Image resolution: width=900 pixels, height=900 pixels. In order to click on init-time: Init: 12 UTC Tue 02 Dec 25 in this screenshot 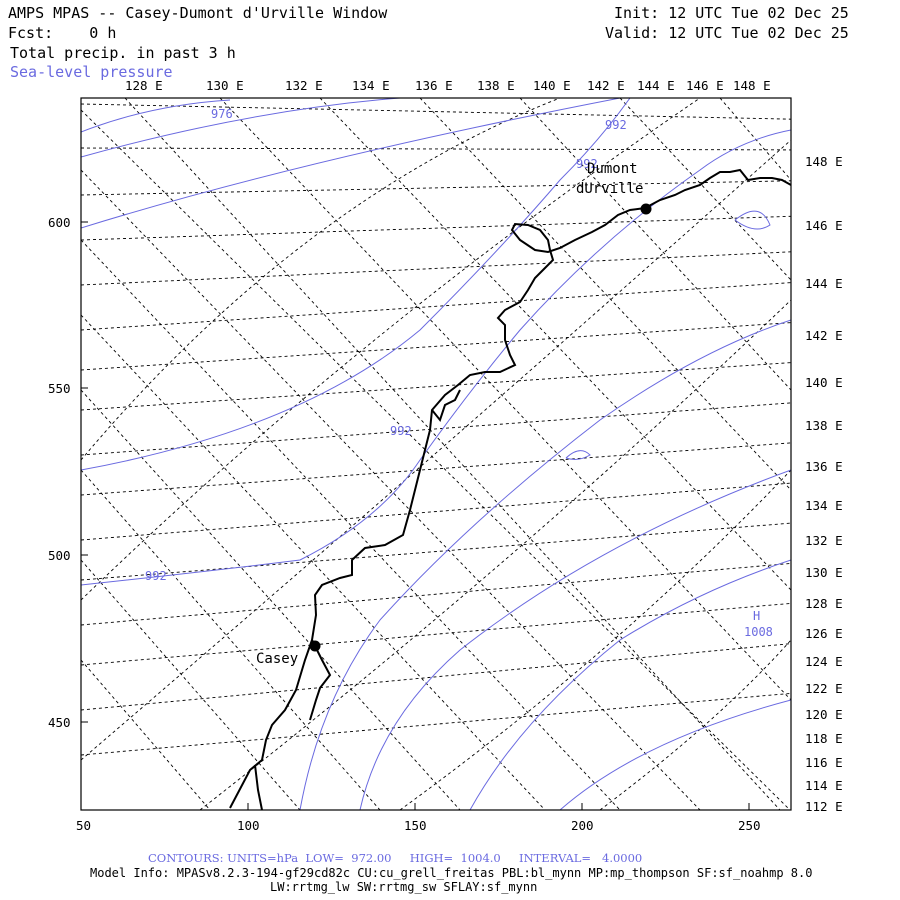, I will do `click(731, 13)`.